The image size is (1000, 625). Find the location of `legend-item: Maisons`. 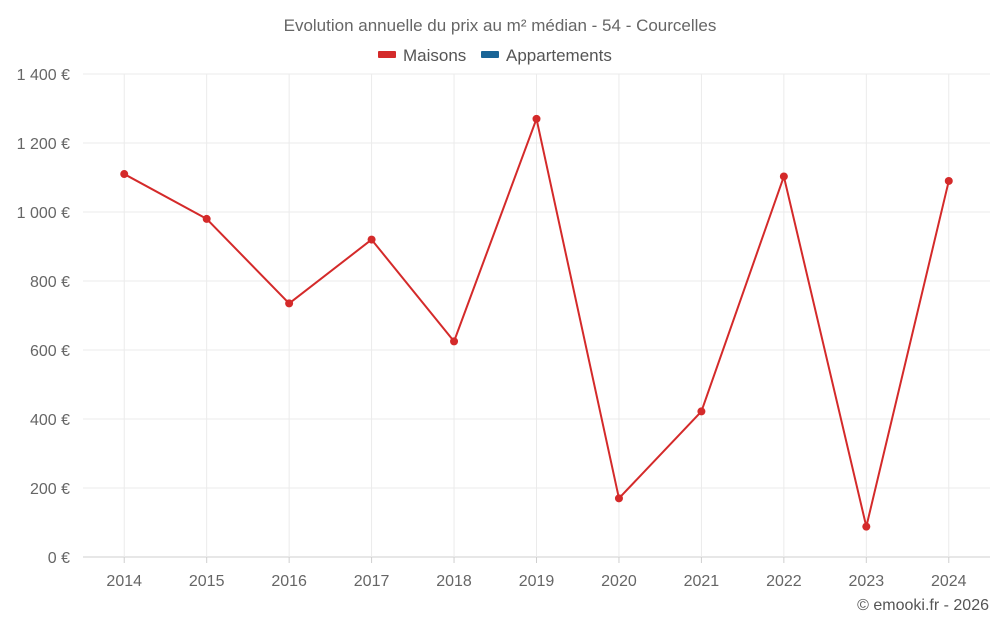

legend-item: Maisons is located at coordinates (422, 55).